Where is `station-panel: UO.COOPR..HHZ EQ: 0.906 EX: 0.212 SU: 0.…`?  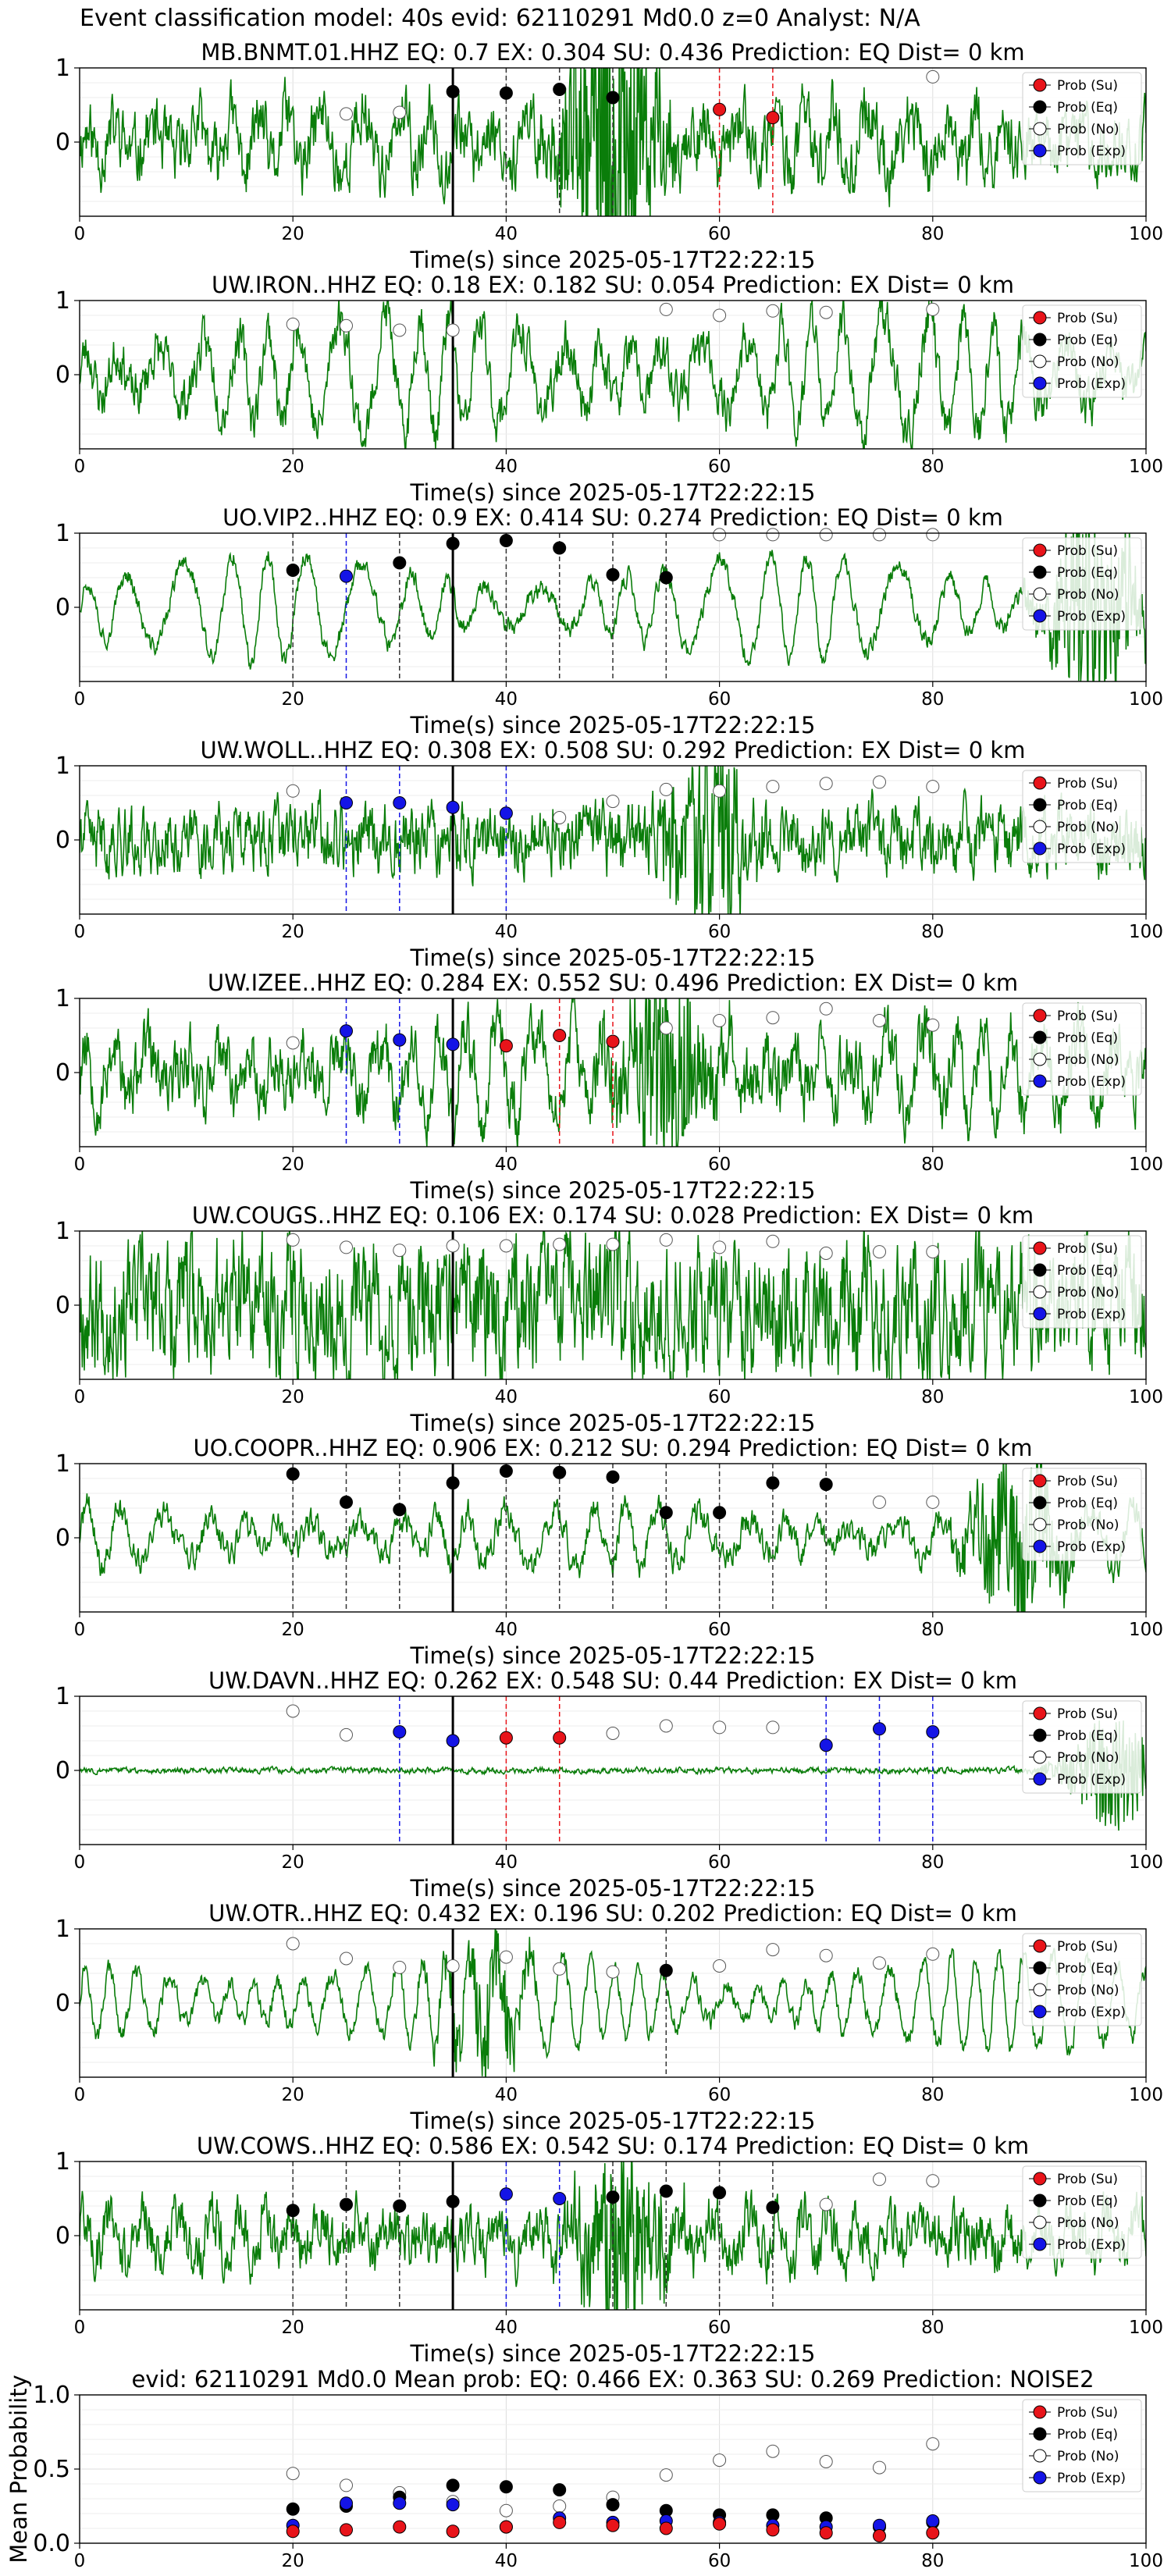 station-panel: UO.COOPR..HHZ EQ: 0.906 EX: 0.212 SU: 0.… is located at coordinates (609, 1552).